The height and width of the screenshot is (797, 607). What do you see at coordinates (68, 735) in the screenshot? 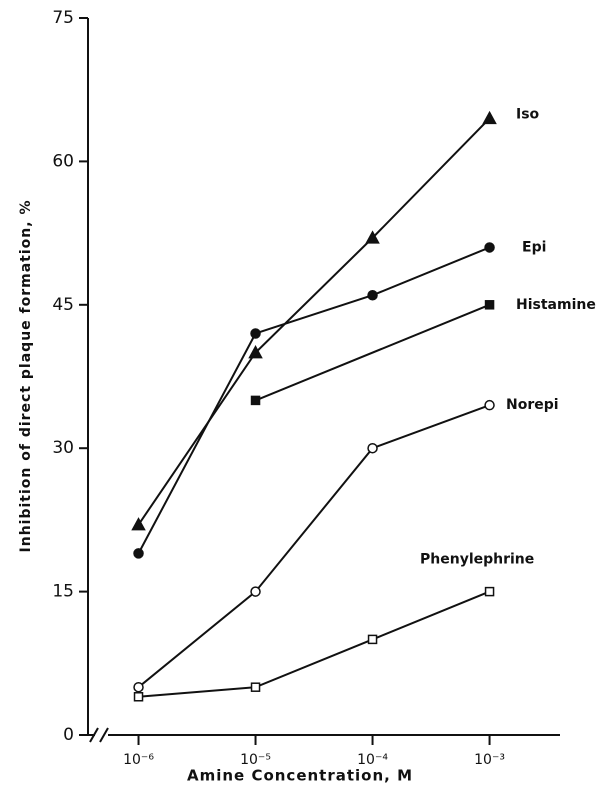
I see `y-tick-label: 0` at bounding box center [68, 735].